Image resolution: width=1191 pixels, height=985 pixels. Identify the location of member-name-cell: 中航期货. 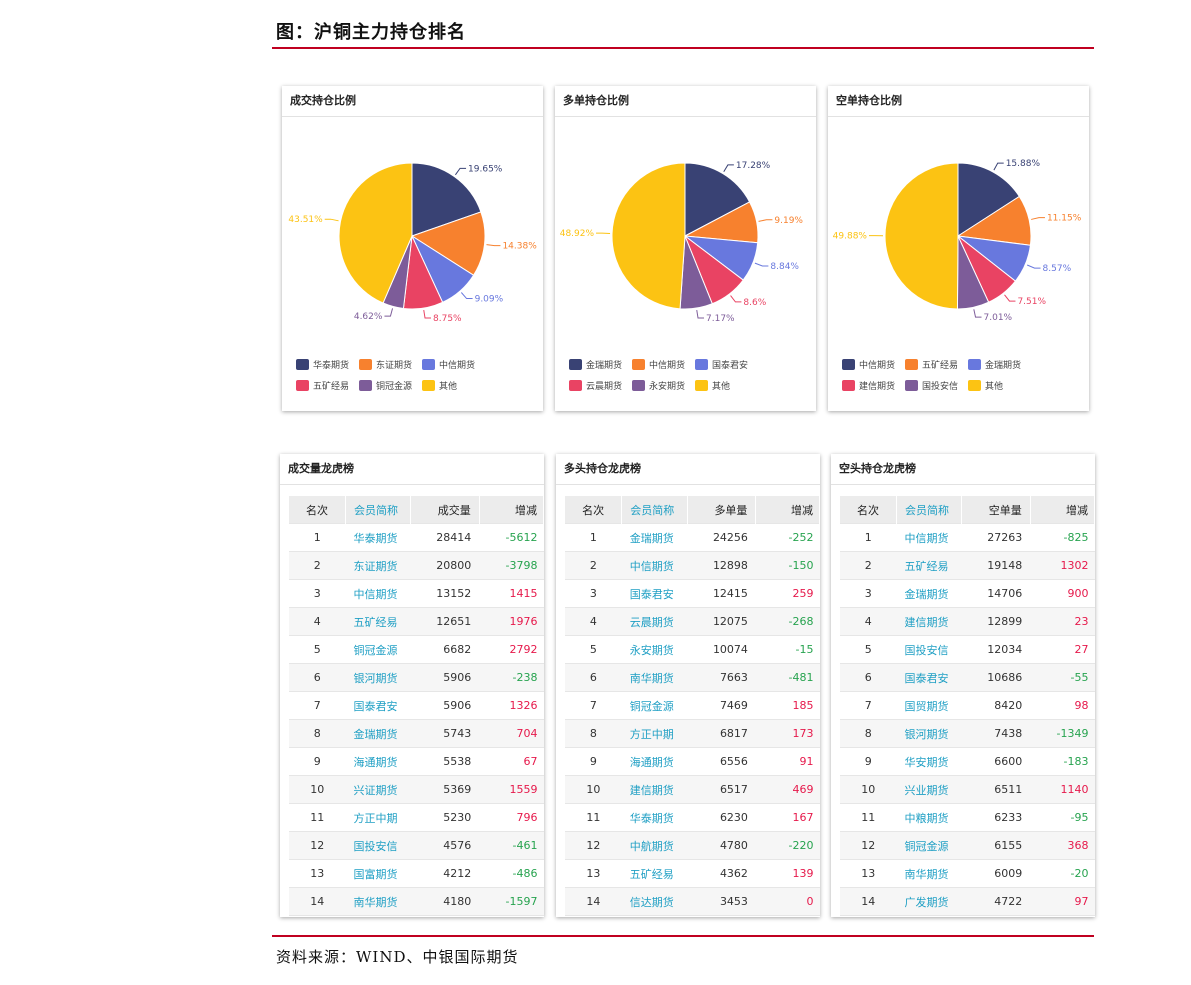
(654, 845).